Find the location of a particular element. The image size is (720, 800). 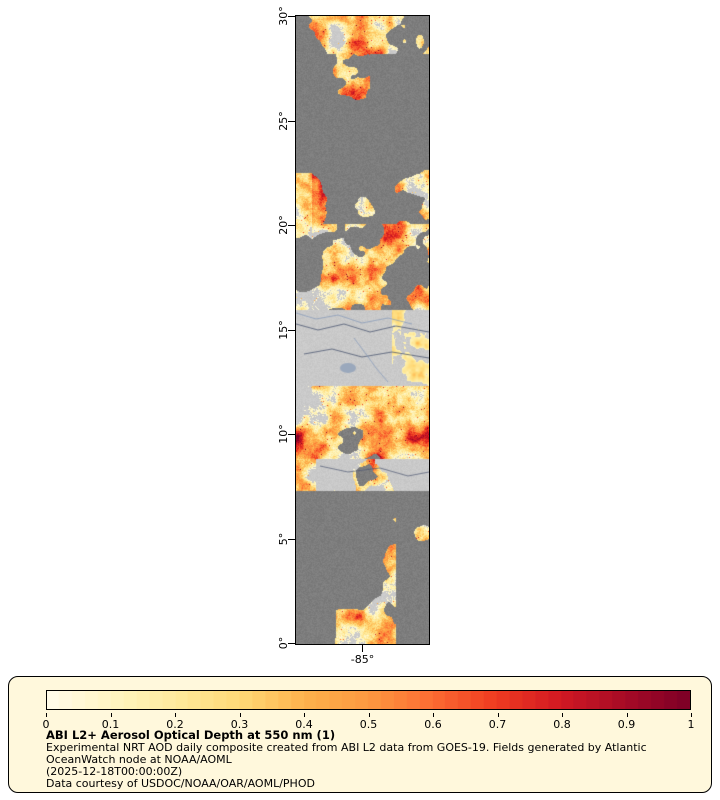

colorbar-tick-label: 0.3 is located at coordinates (239, 724).